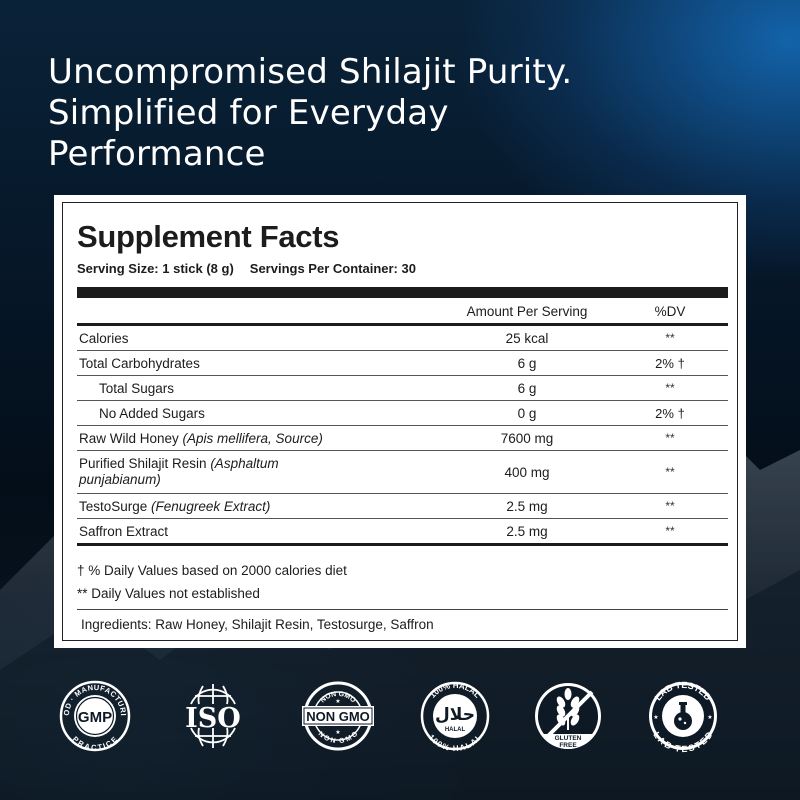  What do you see at coordinates (157, 154) in the screenshot?
I see `headline-line-3: Performance` at bounding box center [157, 154].